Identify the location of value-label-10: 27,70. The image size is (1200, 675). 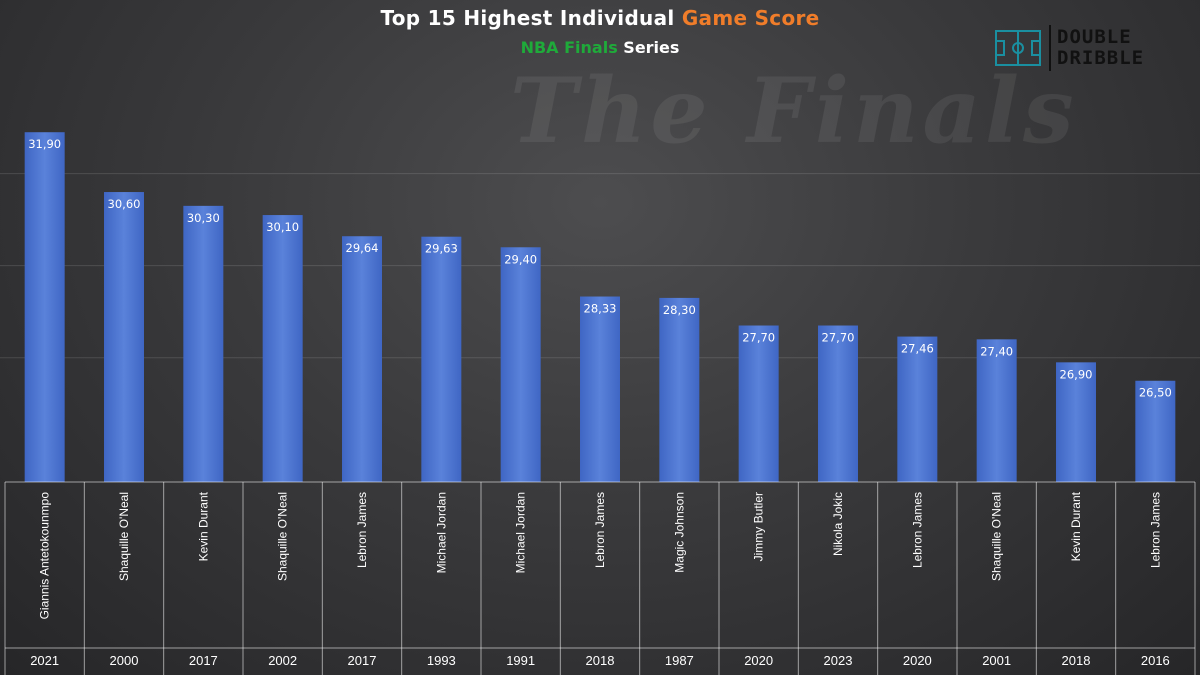
(838, 338).